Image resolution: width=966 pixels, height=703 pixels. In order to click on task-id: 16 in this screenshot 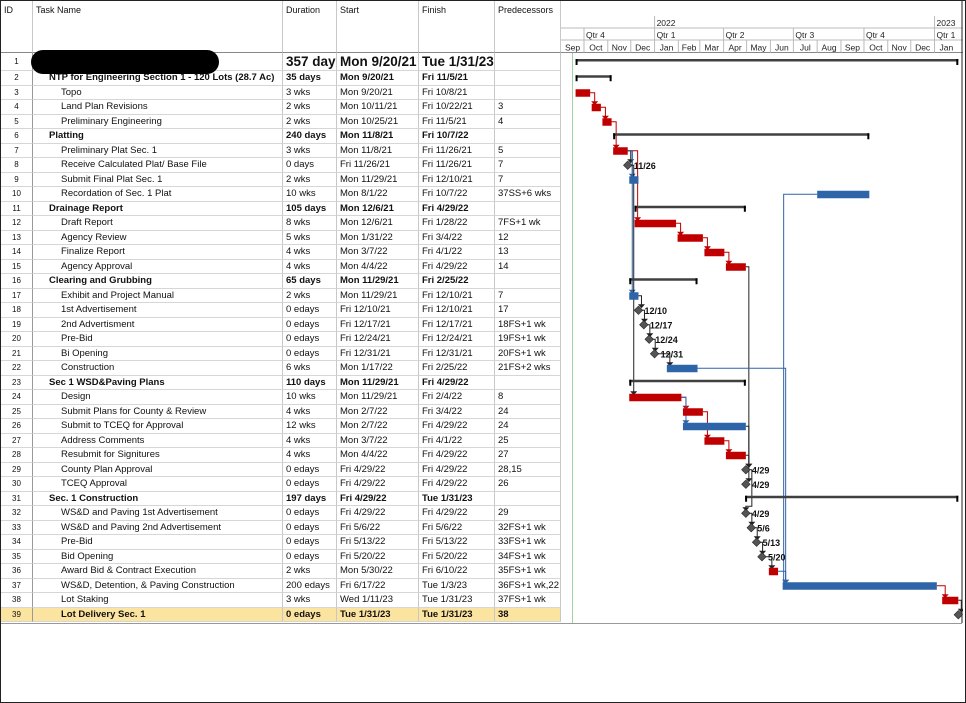, I will do `click(17, 281)`.